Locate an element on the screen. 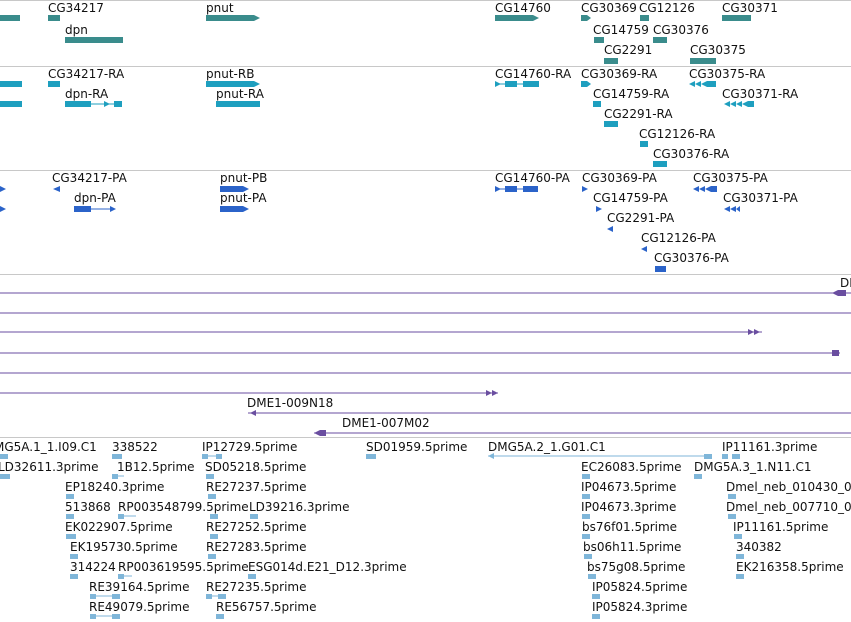  gene-label: CG30375 is located at coordinates (718, 50).